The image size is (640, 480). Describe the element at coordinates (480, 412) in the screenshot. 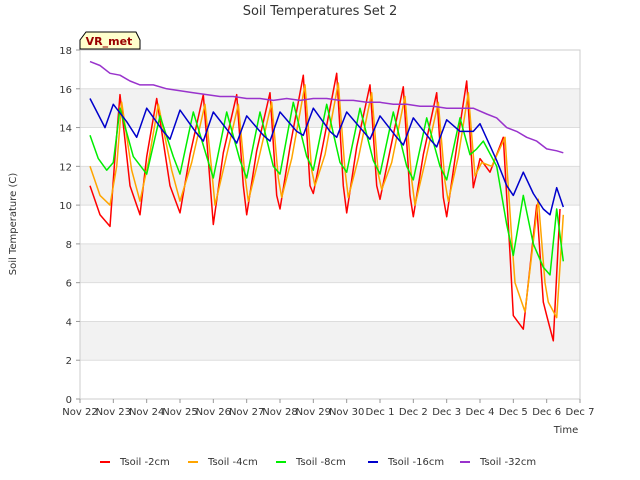

I see `x-tick-label: Dec 4` at that location.